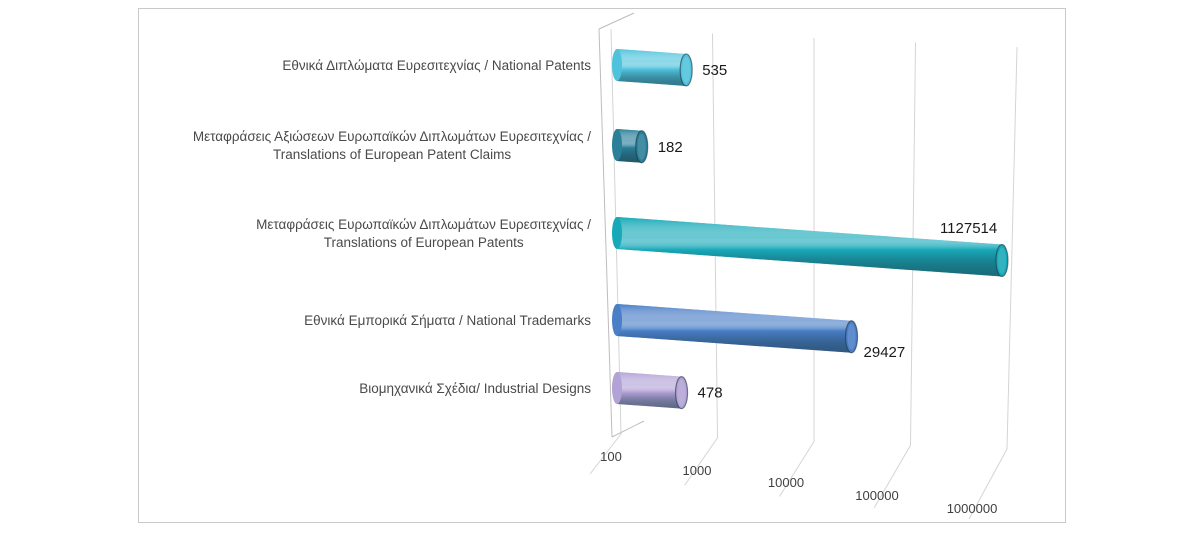 This screenshot has width=1200, height=536. What do you see at coordinates (710, 393) in the screenshot?
I see `bar-value-label: 478` at bounding box center [710, 393].